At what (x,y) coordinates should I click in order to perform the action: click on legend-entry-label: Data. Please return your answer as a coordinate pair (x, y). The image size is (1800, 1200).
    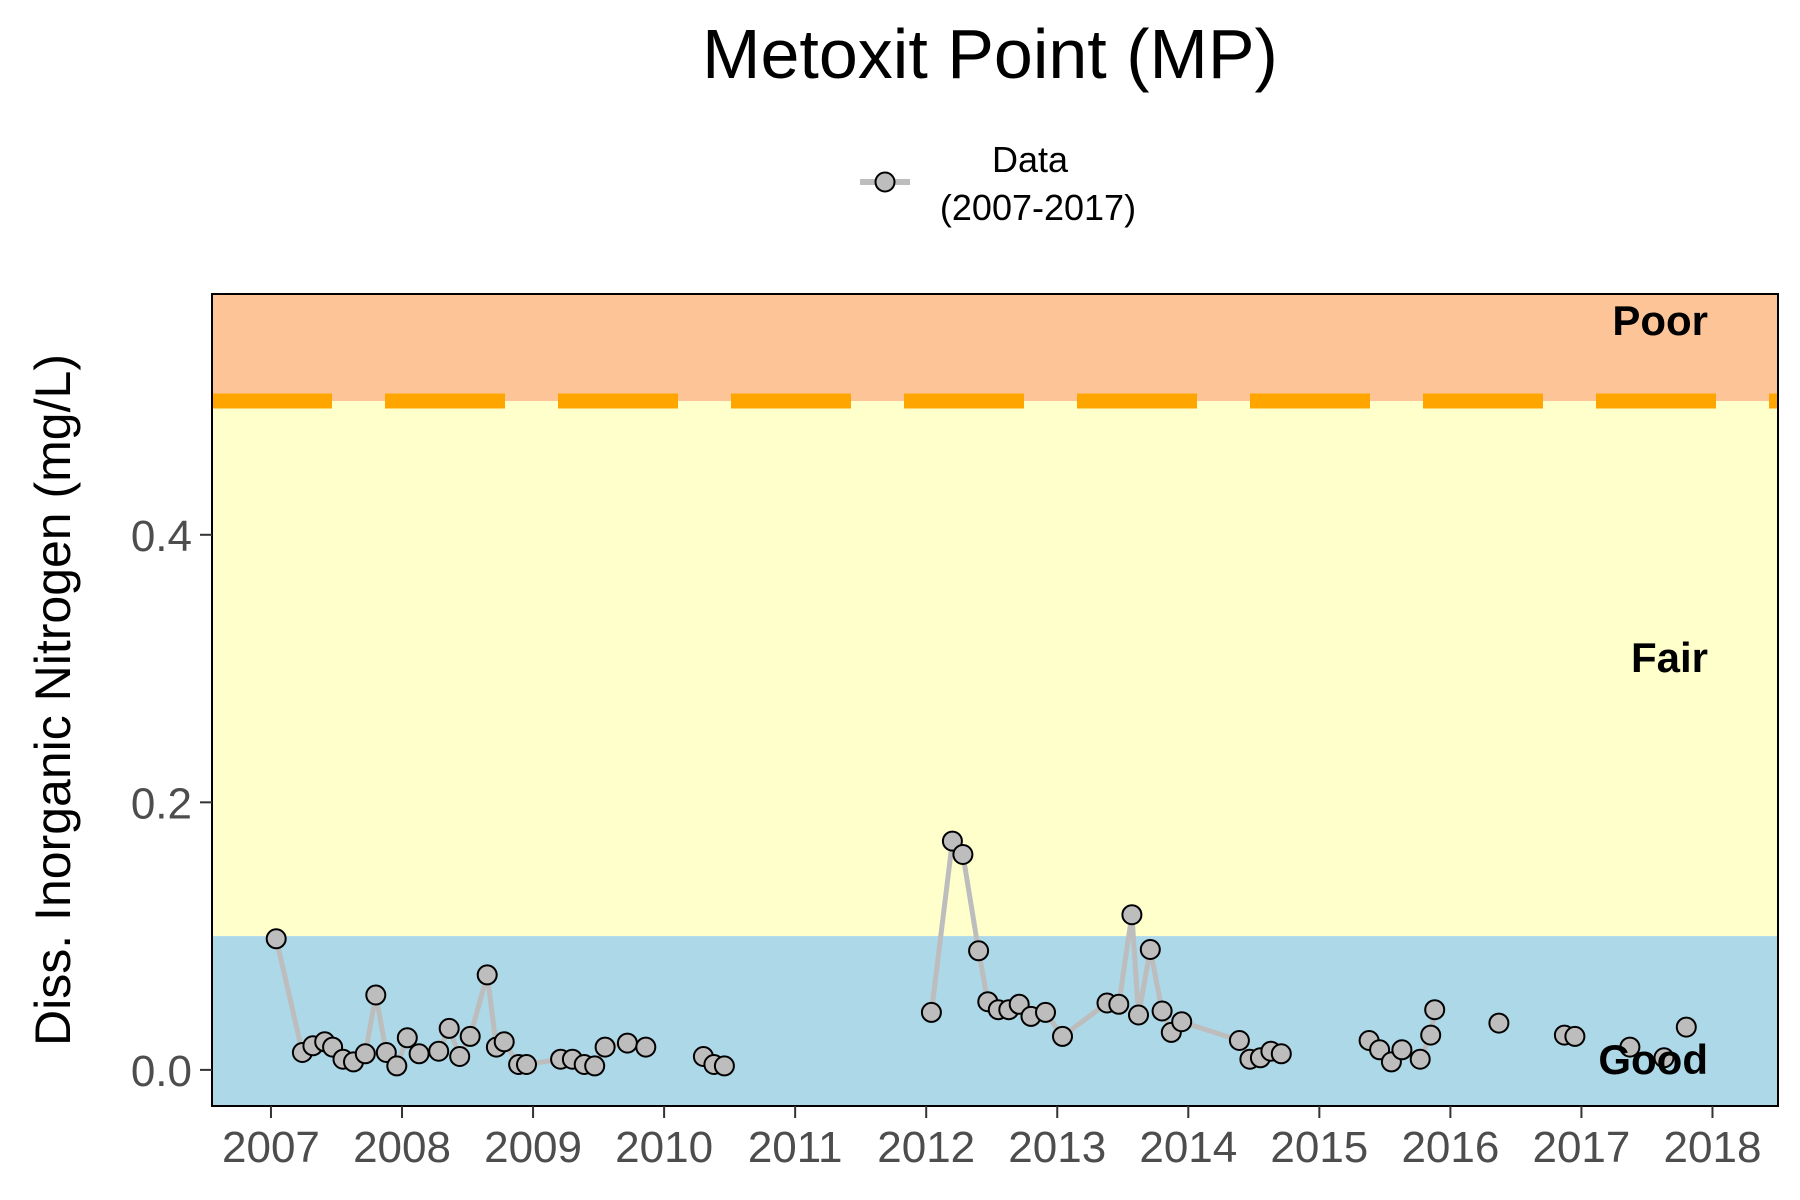
    Looking at the image, I should click on (1030, 159).